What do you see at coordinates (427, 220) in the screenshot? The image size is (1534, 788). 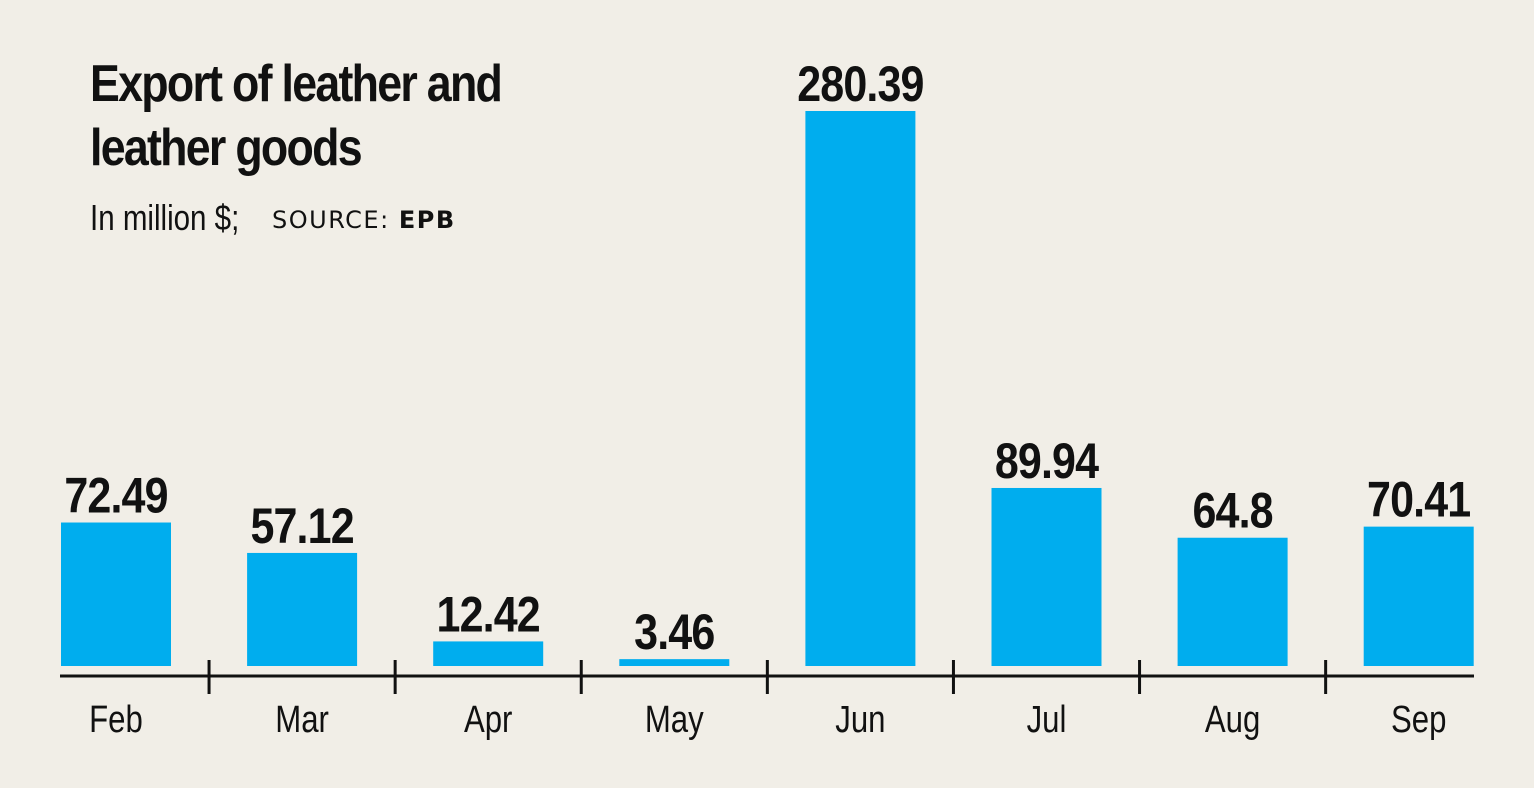 I see `source-name: EPB` at bounding box center [427, 220].